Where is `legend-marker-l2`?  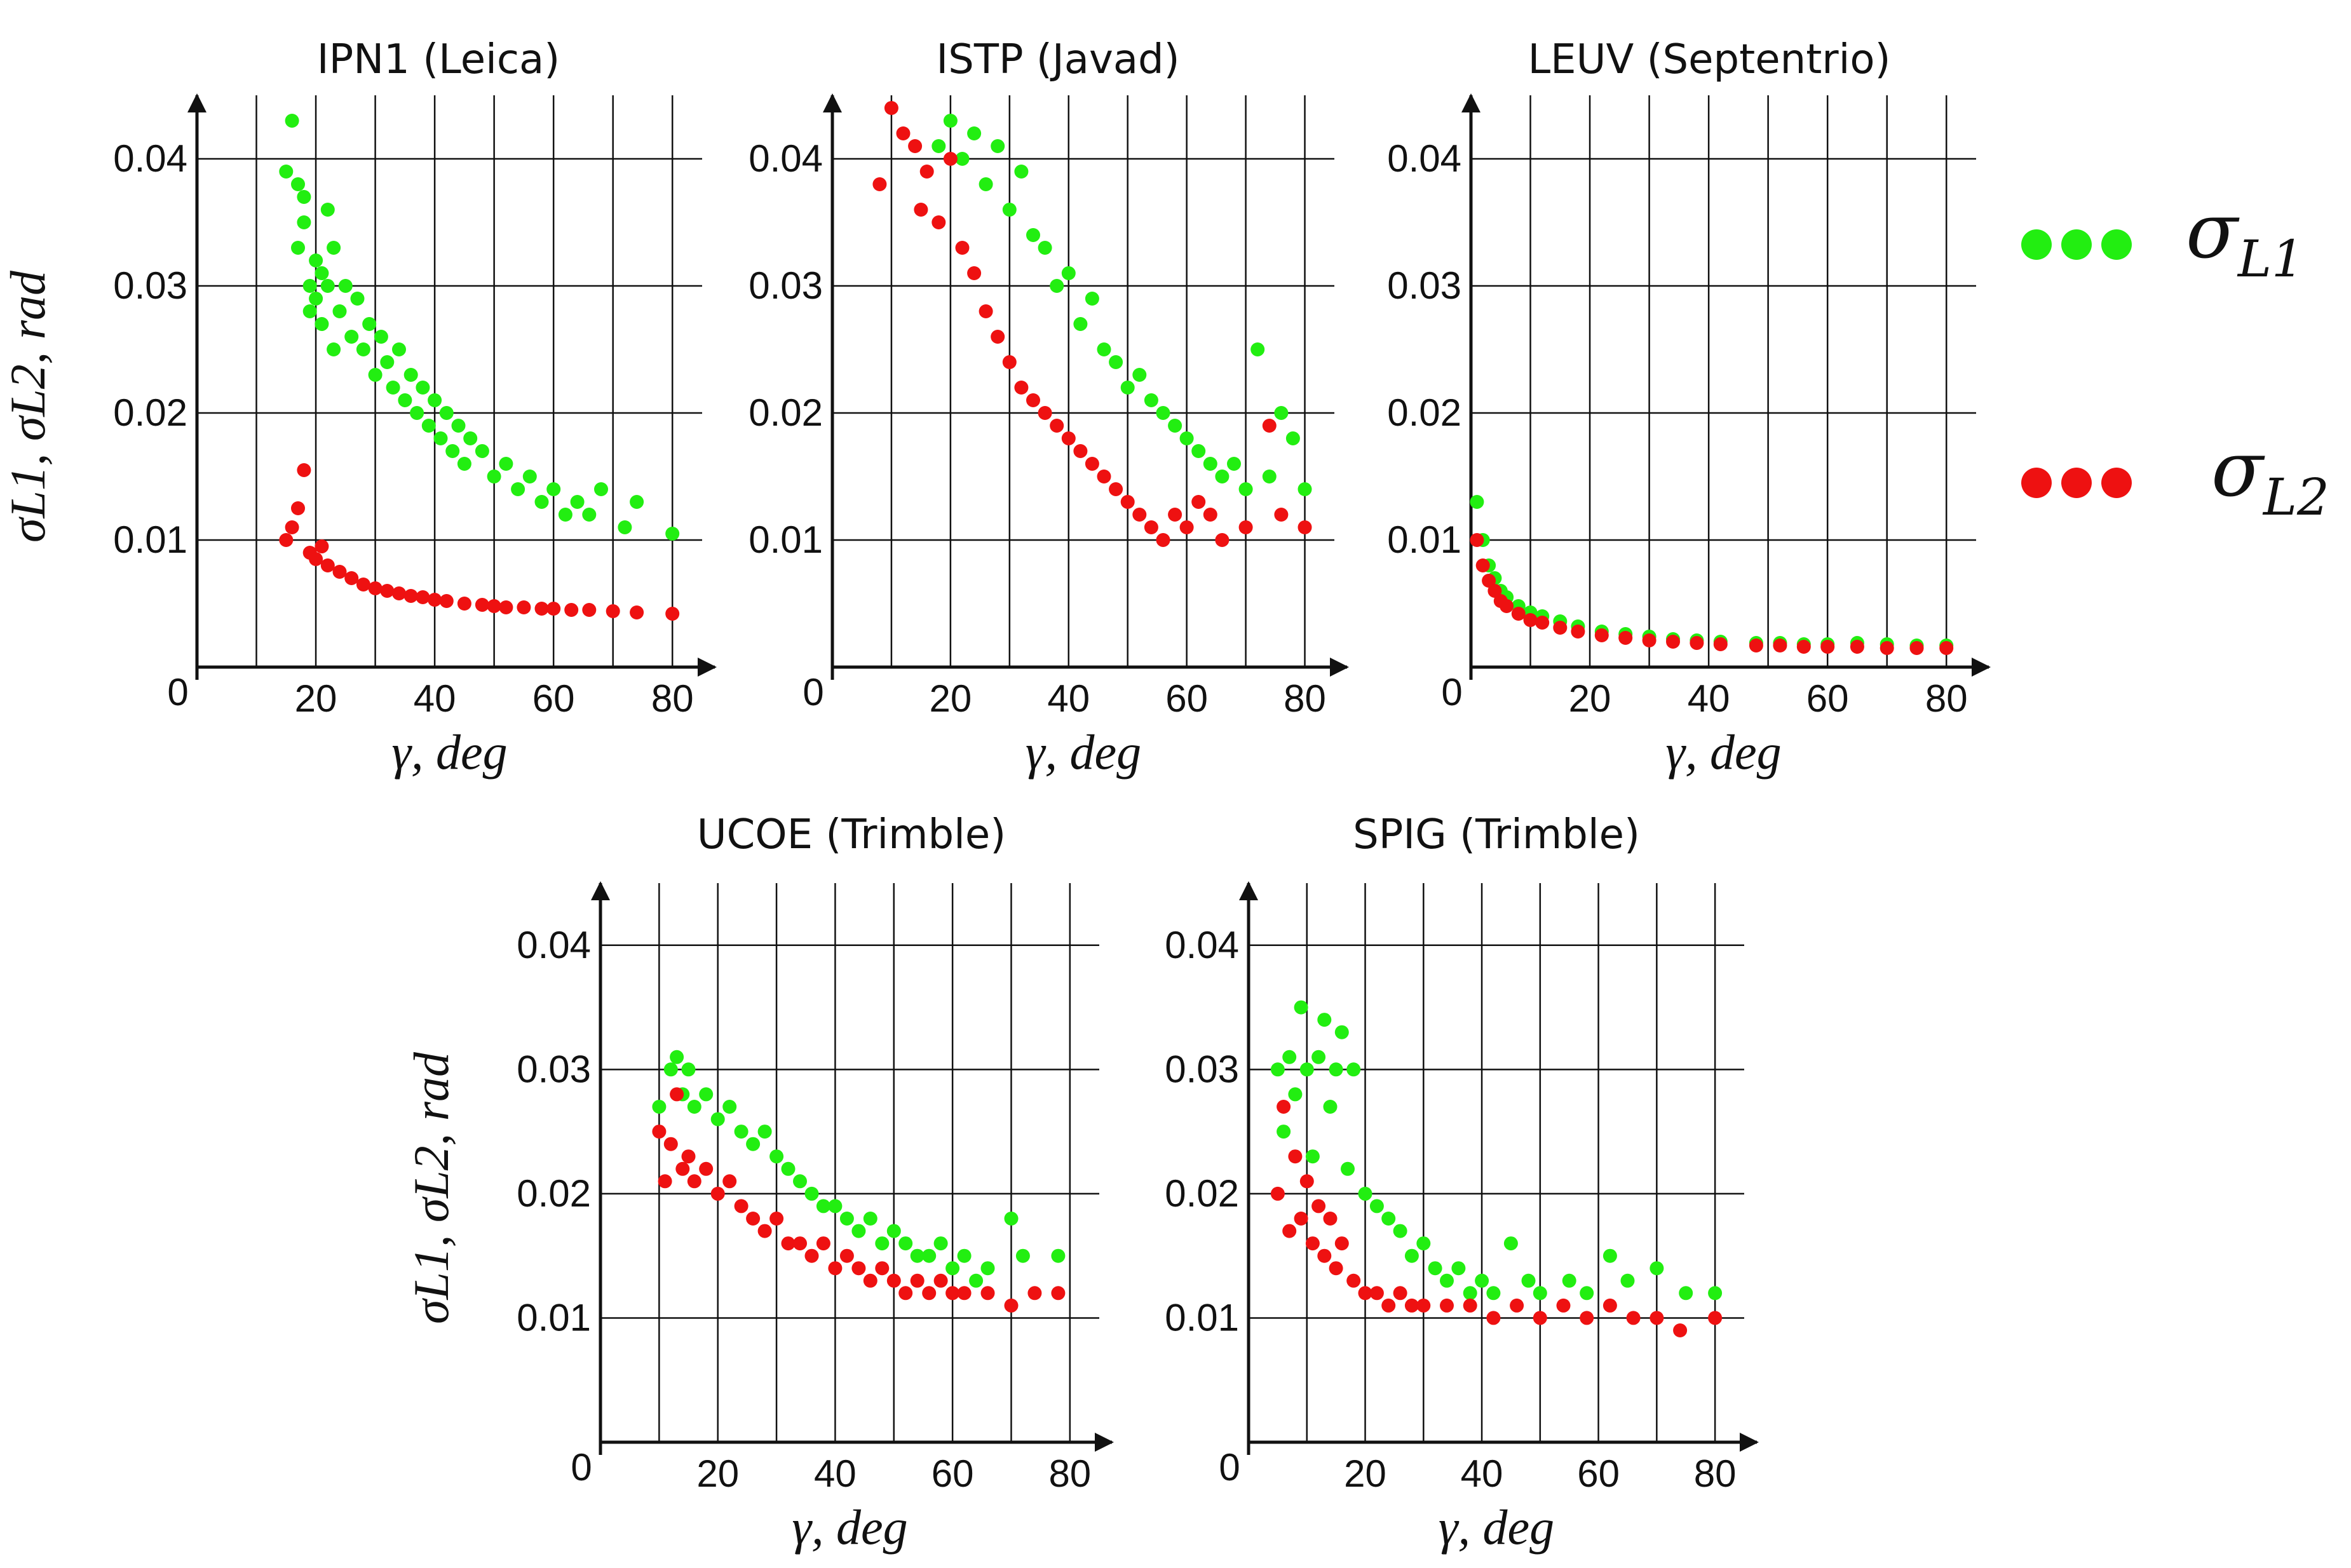 legend-marker-l2 is located at coordinates (2076, 483).